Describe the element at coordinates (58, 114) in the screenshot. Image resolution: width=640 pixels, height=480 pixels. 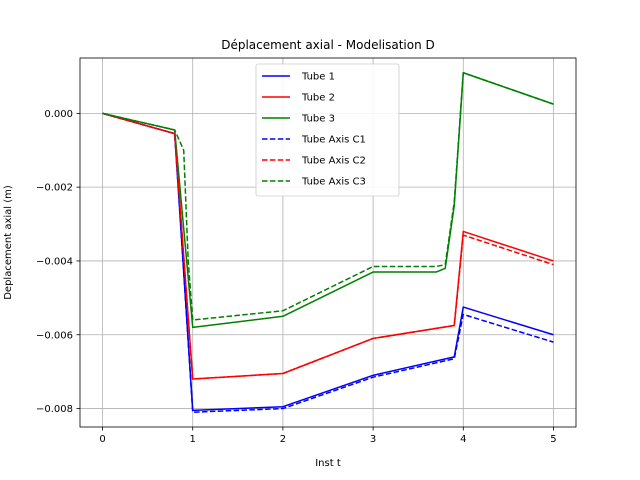
I see `y-tick-label: 0.000` at that location.